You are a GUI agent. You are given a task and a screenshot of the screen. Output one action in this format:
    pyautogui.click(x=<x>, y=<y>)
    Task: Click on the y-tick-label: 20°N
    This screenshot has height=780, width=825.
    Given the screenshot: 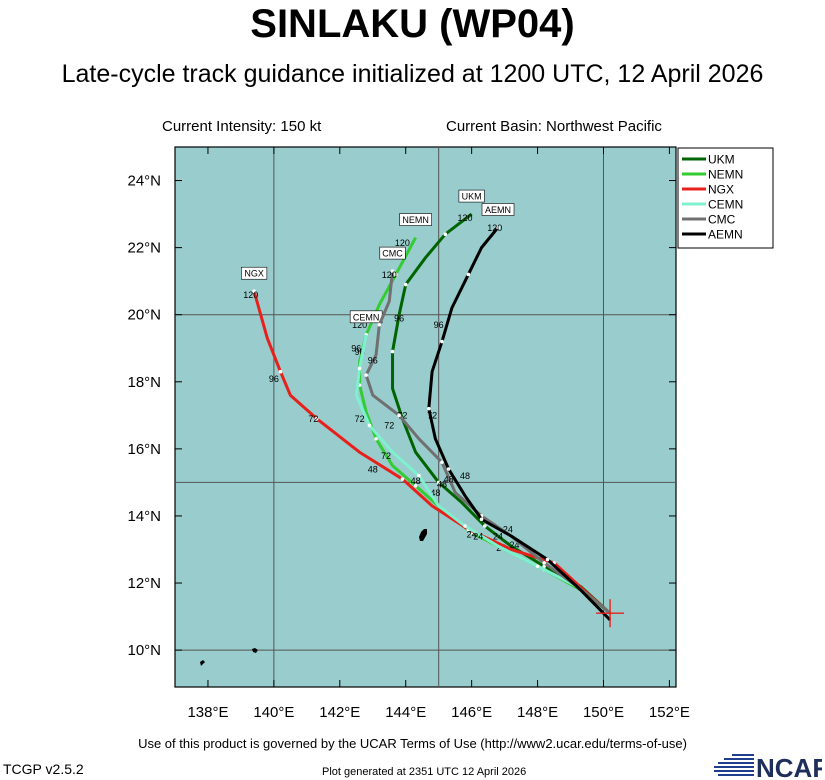 What is the action you would take?
    pyautogui.click(x=144, y=315)
    